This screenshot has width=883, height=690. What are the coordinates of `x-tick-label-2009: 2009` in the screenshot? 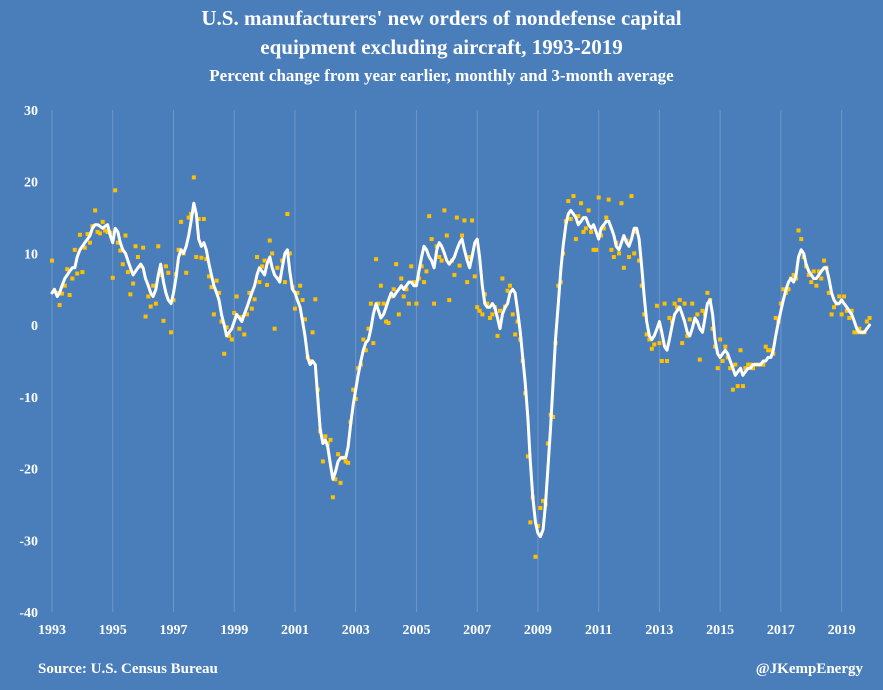 It's located at (538, 630).